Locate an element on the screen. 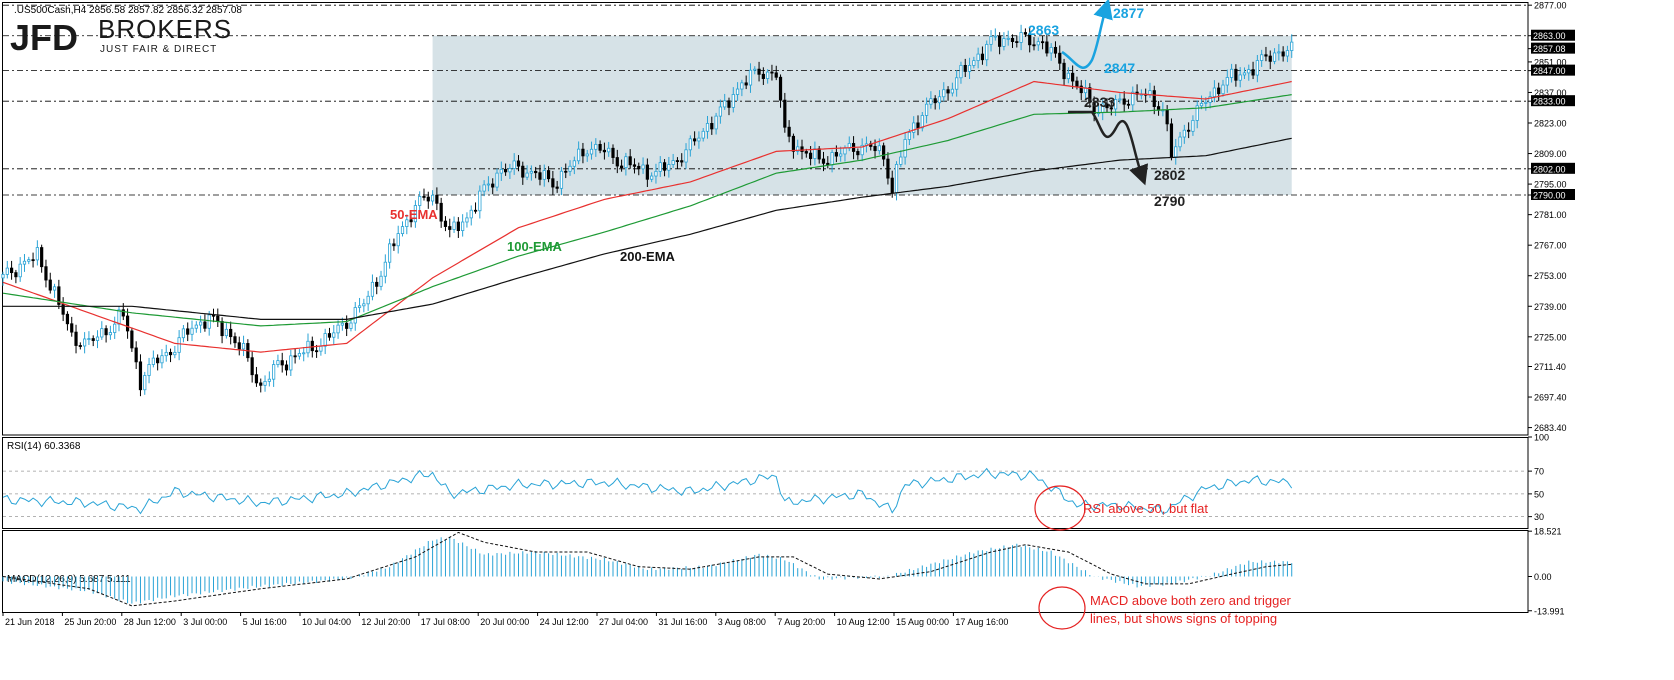 The image size is (1674, 680). price-tag: 2863.00 is located at coordinates (1549, 36).